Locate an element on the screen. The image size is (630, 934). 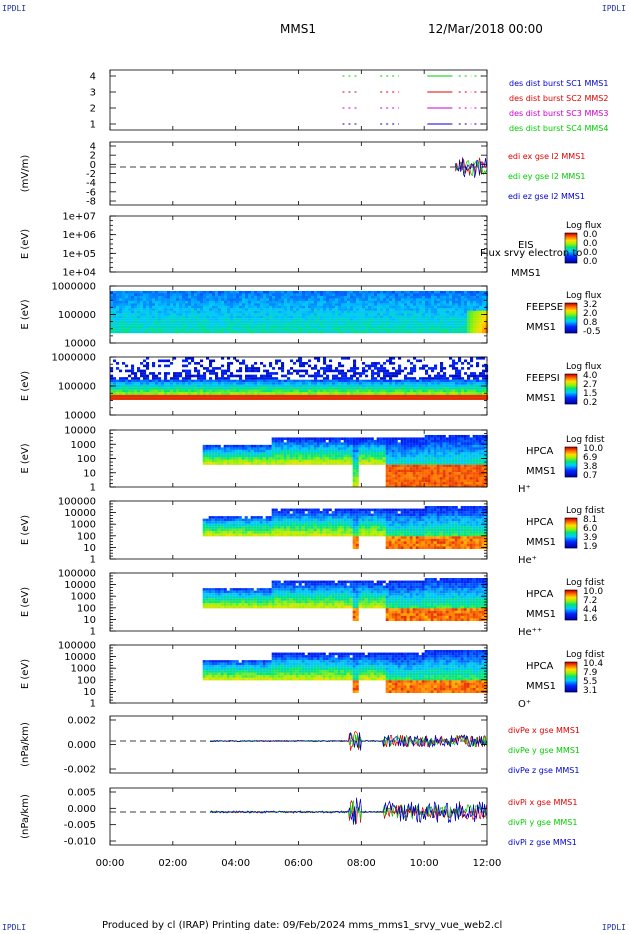
panel-edi: 420-2-4-6-8 is located at coordinates (287, 175).